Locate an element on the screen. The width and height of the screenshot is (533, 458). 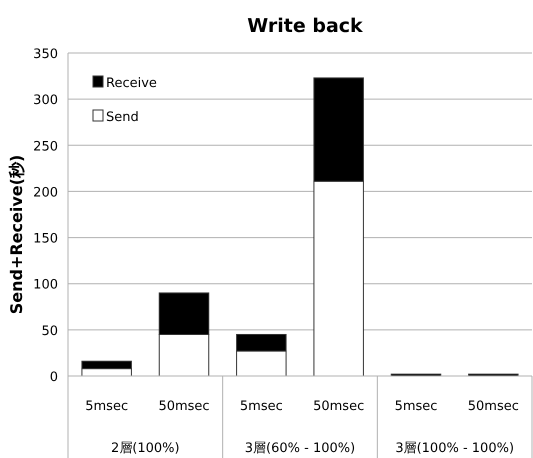
text: 2層(100%) is located at coordinates (145, 448).